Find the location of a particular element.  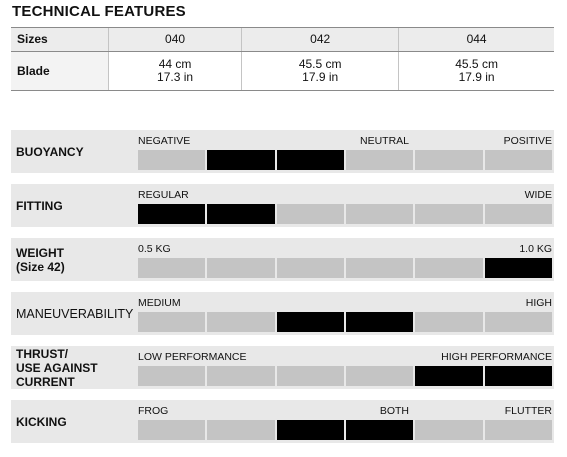

scale-max-label: 1.0 KG is located at coordinates (535, 249).